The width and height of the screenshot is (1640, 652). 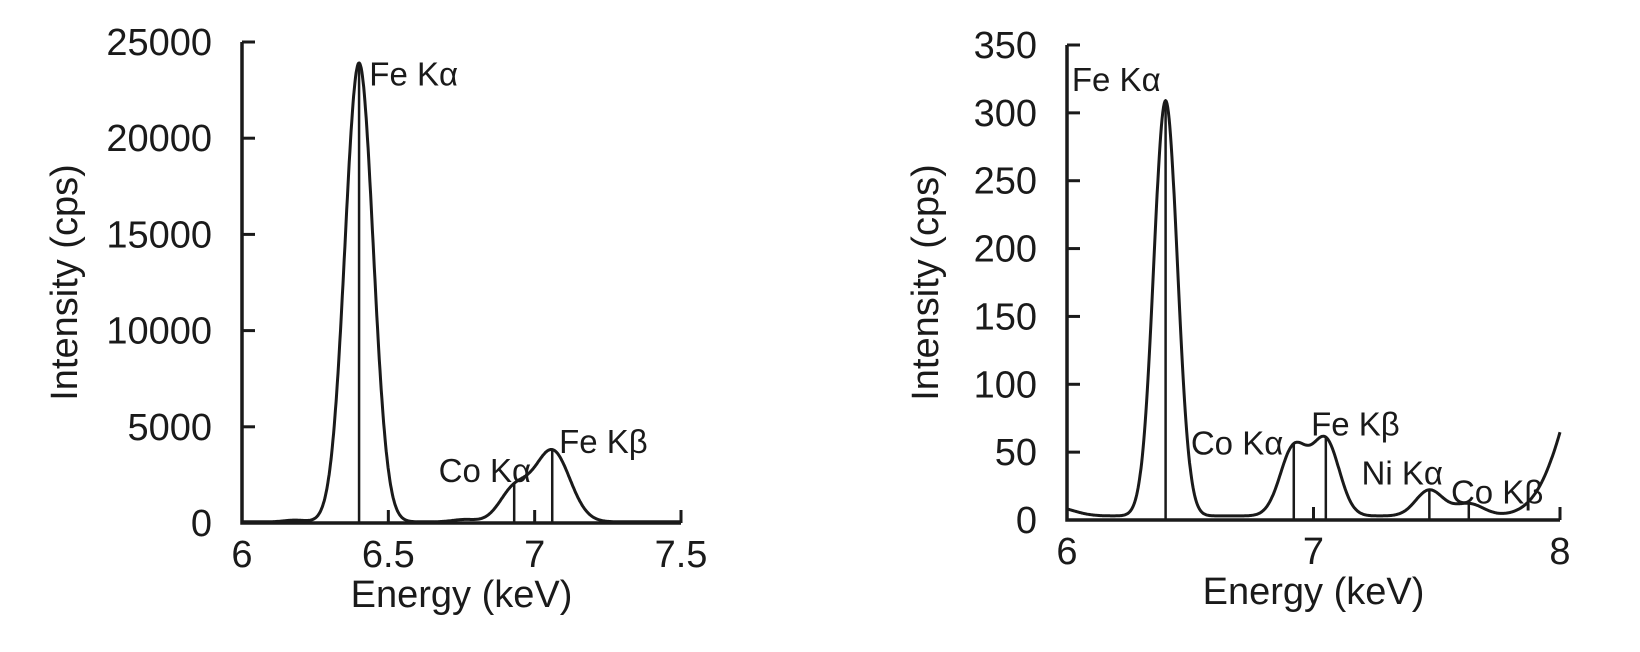 I want to click on y-tick-label: 200, so click(x=1005, y=250).